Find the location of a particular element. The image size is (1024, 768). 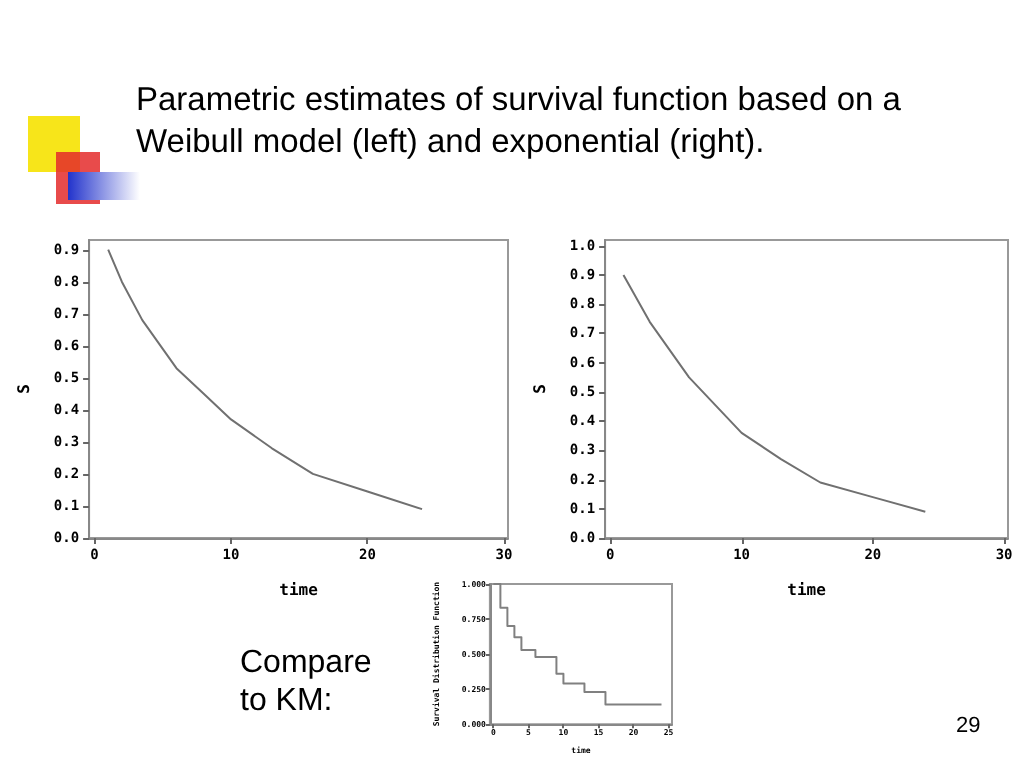

text: 29 is located at coordinates (968, 727).